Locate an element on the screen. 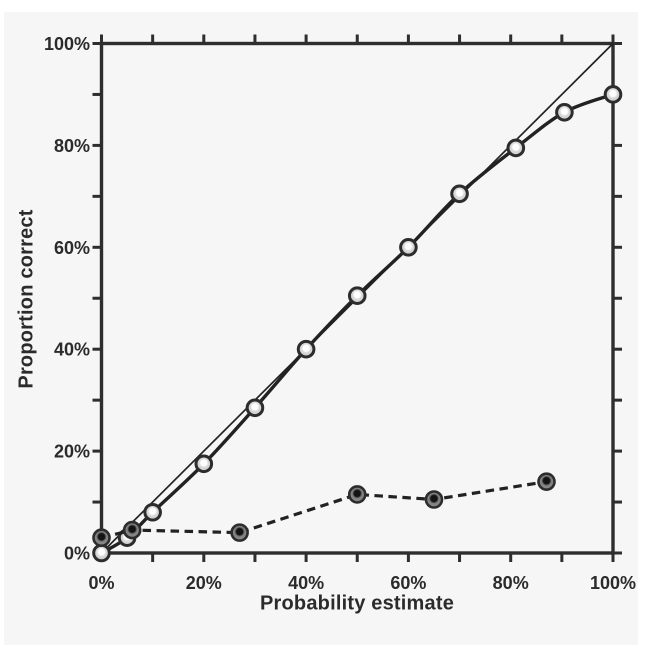  x-axis-title: Probability estimate is located at coordinates (357, 603).